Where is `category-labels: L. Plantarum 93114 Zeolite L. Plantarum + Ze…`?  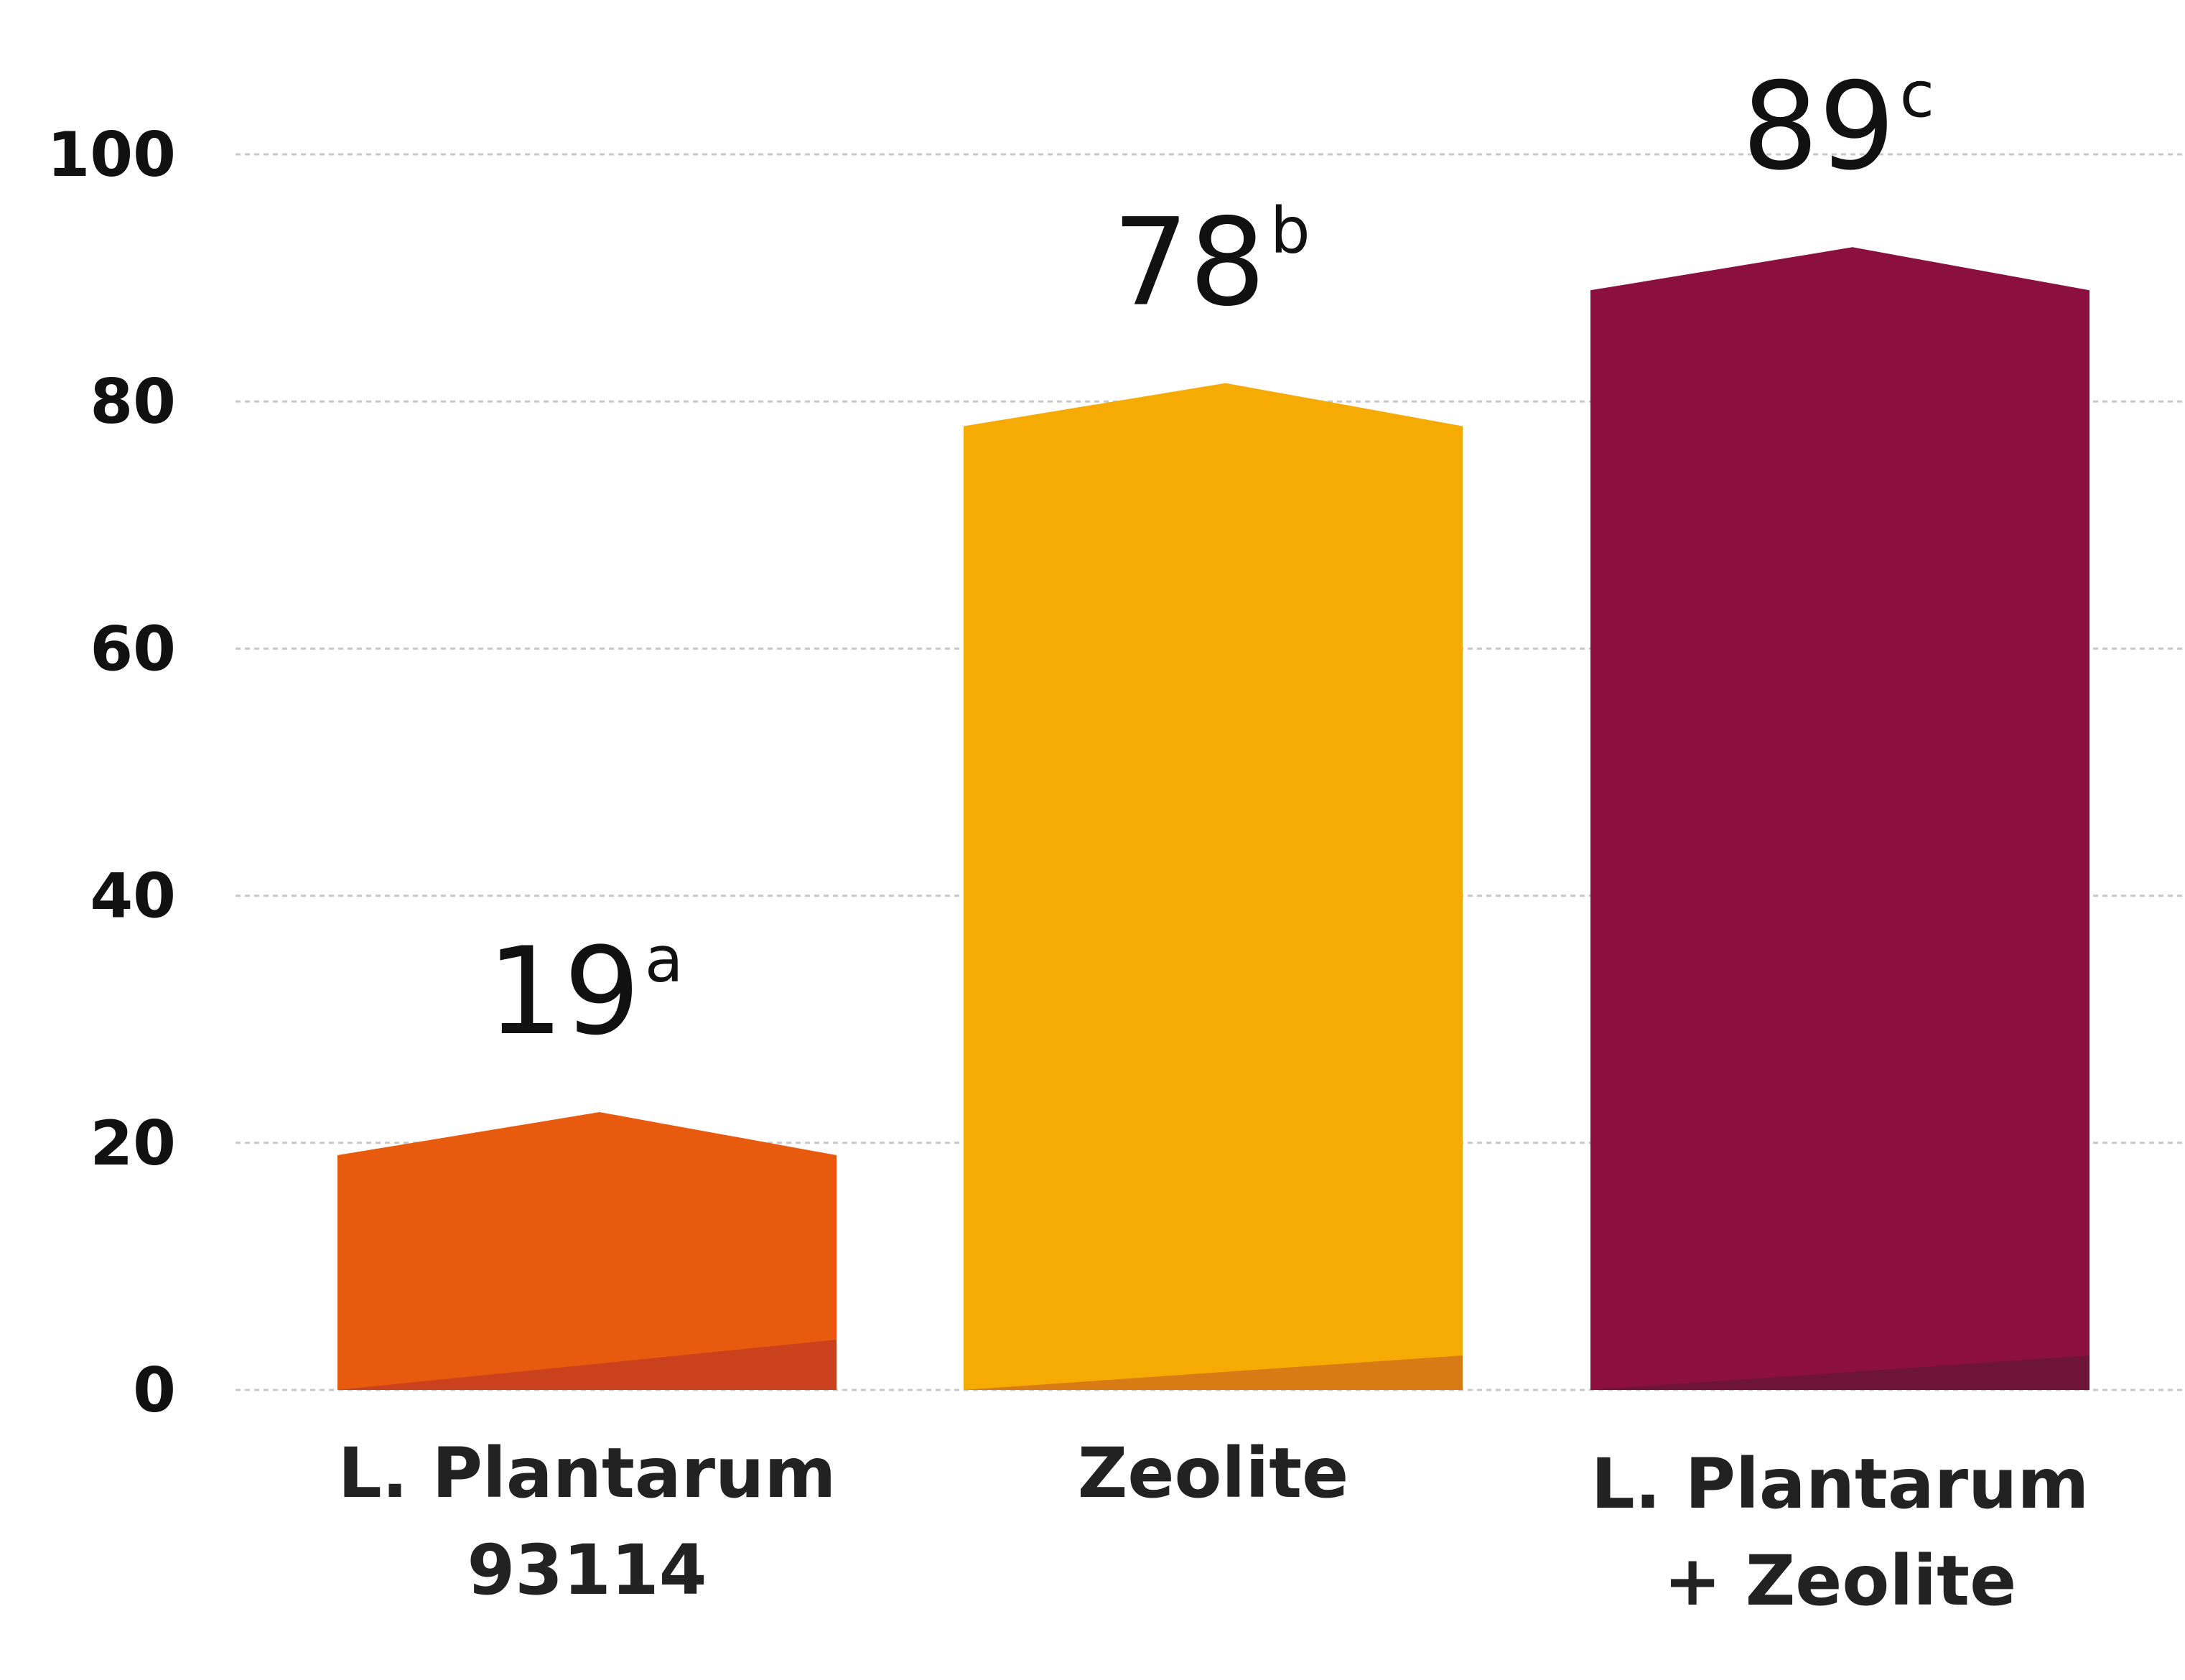 category-labels: L. Plantarum 93114 Zeolite L. Plantarum + Ze… is located at coordinates (1214, 1527).